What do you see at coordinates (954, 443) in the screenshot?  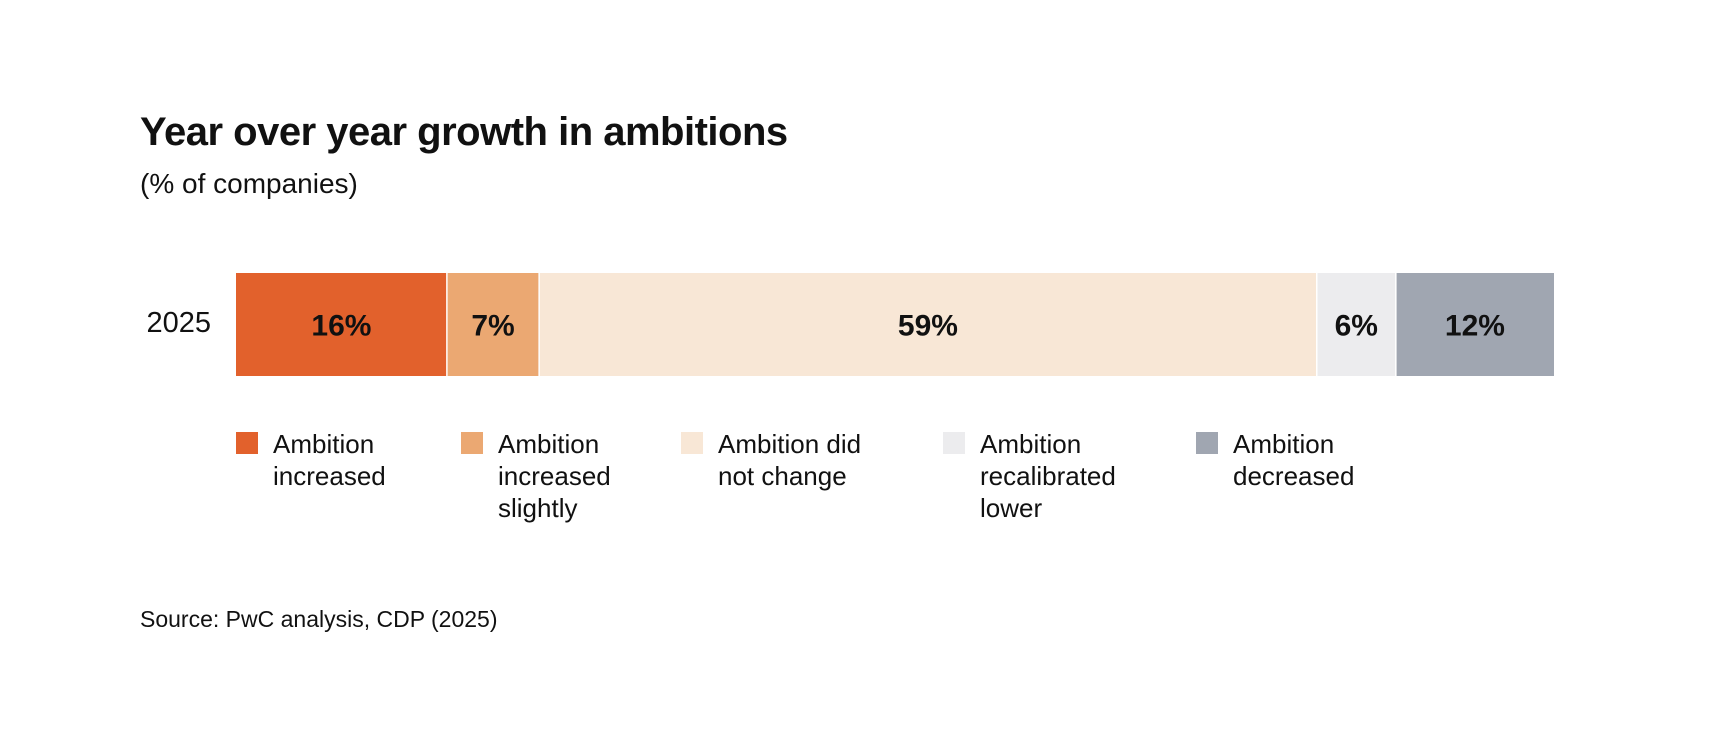 I see `legend-swatch-recalibrated-lower` at bounding box center [954, 443].